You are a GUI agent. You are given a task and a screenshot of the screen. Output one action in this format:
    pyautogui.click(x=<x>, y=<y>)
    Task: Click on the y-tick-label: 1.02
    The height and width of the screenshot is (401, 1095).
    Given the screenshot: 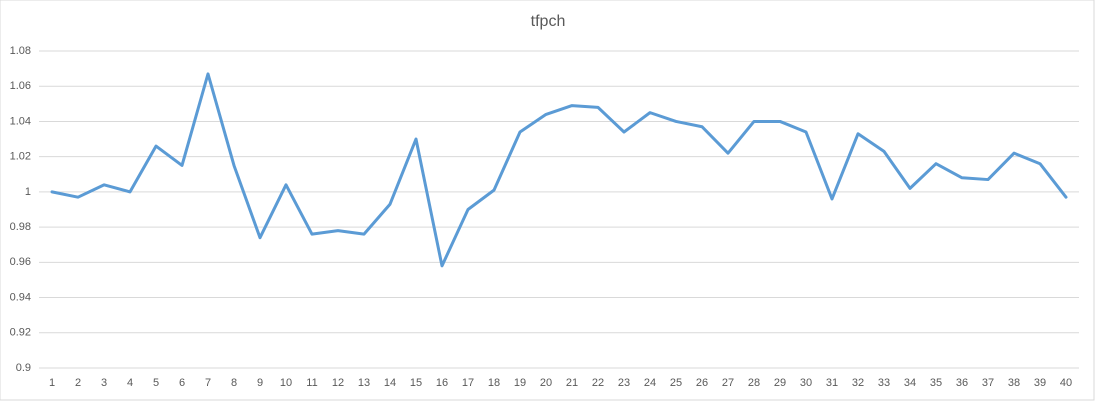 What is the action you would take?
    pyautogui.click(x=20, y=157)
    